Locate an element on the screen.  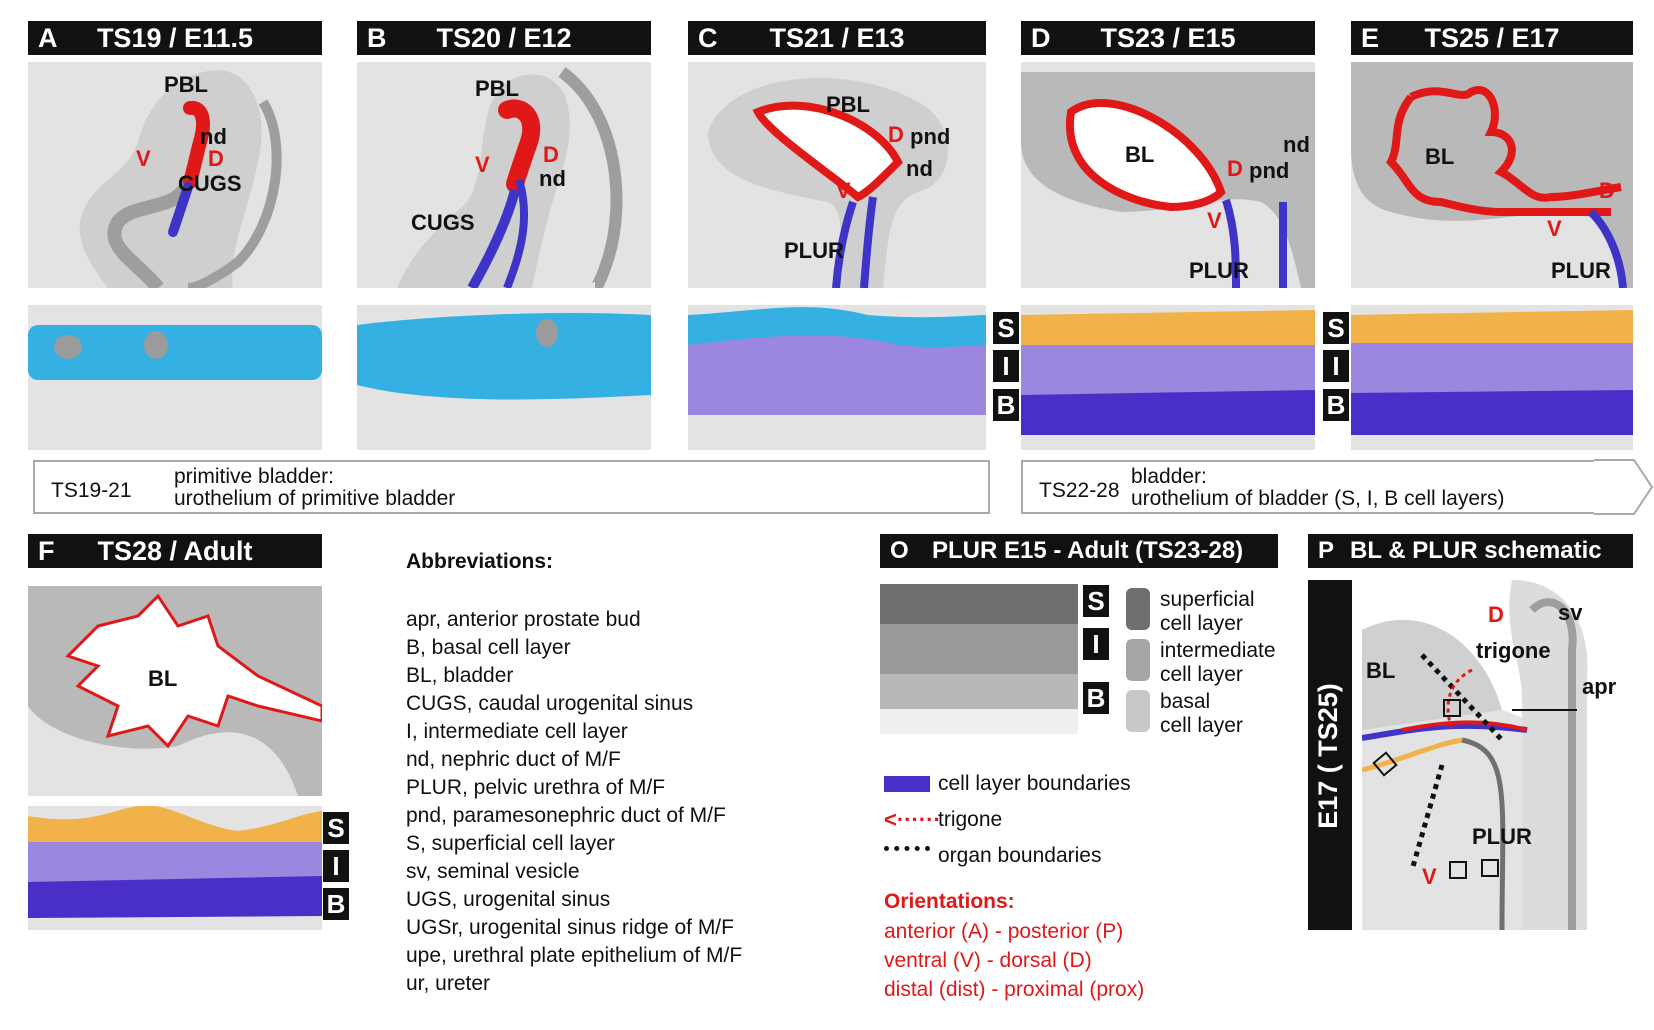
organ-boundaries-label: organ boundaries is located at coordinates (1020, 855).